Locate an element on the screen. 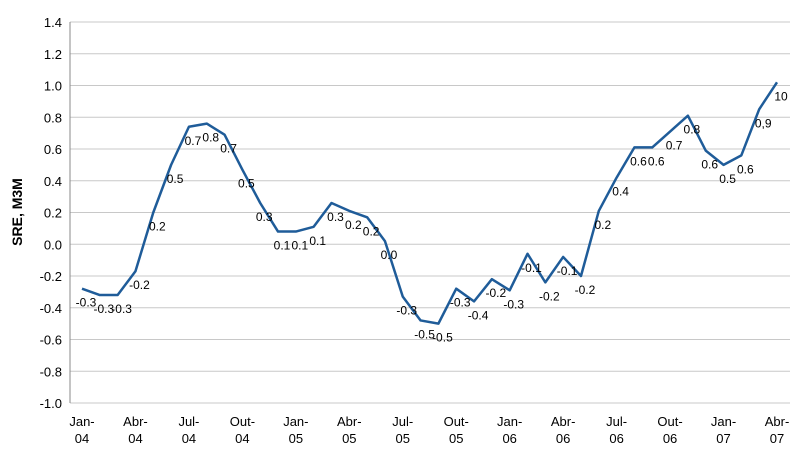  x-tick-label: Jan-06 is located at coordinates (509, 430).